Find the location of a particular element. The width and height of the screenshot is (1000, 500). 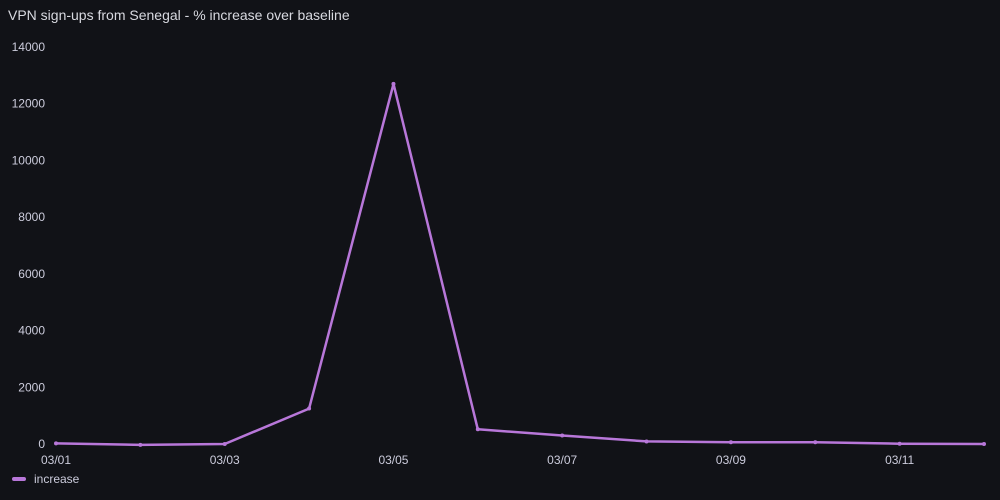

legend-label: increase is located at coordinates (57, 479).